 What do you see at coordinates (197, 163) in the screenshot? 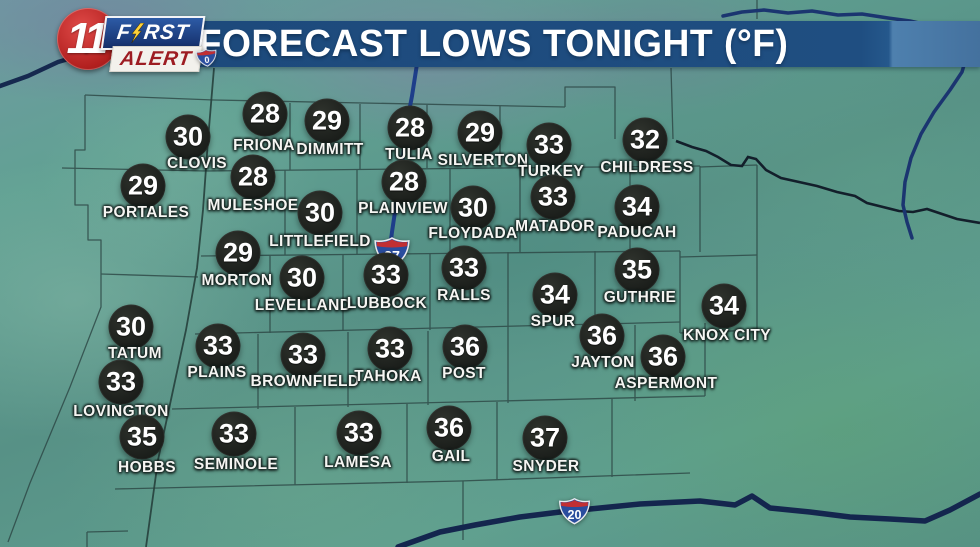
I see `city-label: CLOVIS` at bounding box center [197, 163].